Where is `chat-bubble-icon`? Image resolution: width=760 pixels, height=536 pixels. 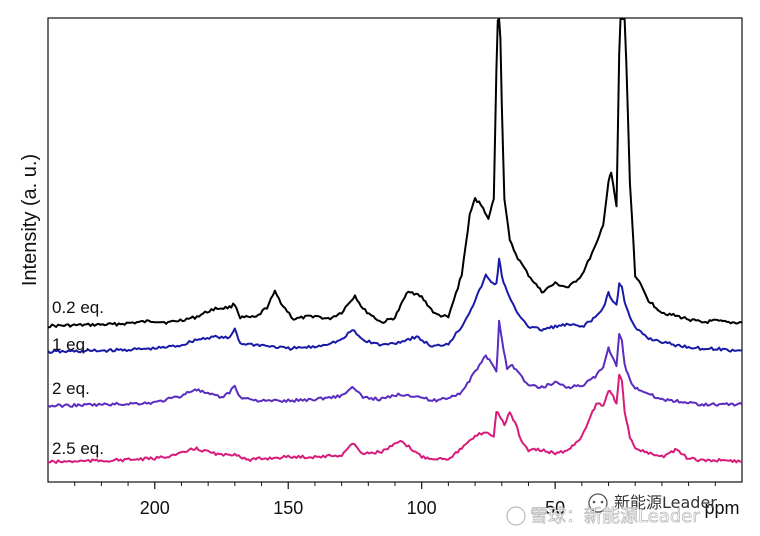 chat-bubble-icon is located at coordinates (598, 503).